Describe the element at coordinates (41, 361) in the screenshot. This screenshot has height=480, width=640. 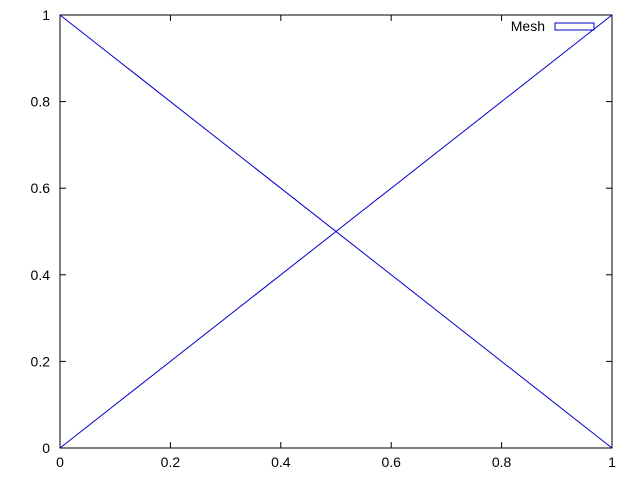
I see `y-tick-label: 0.2` at that location.